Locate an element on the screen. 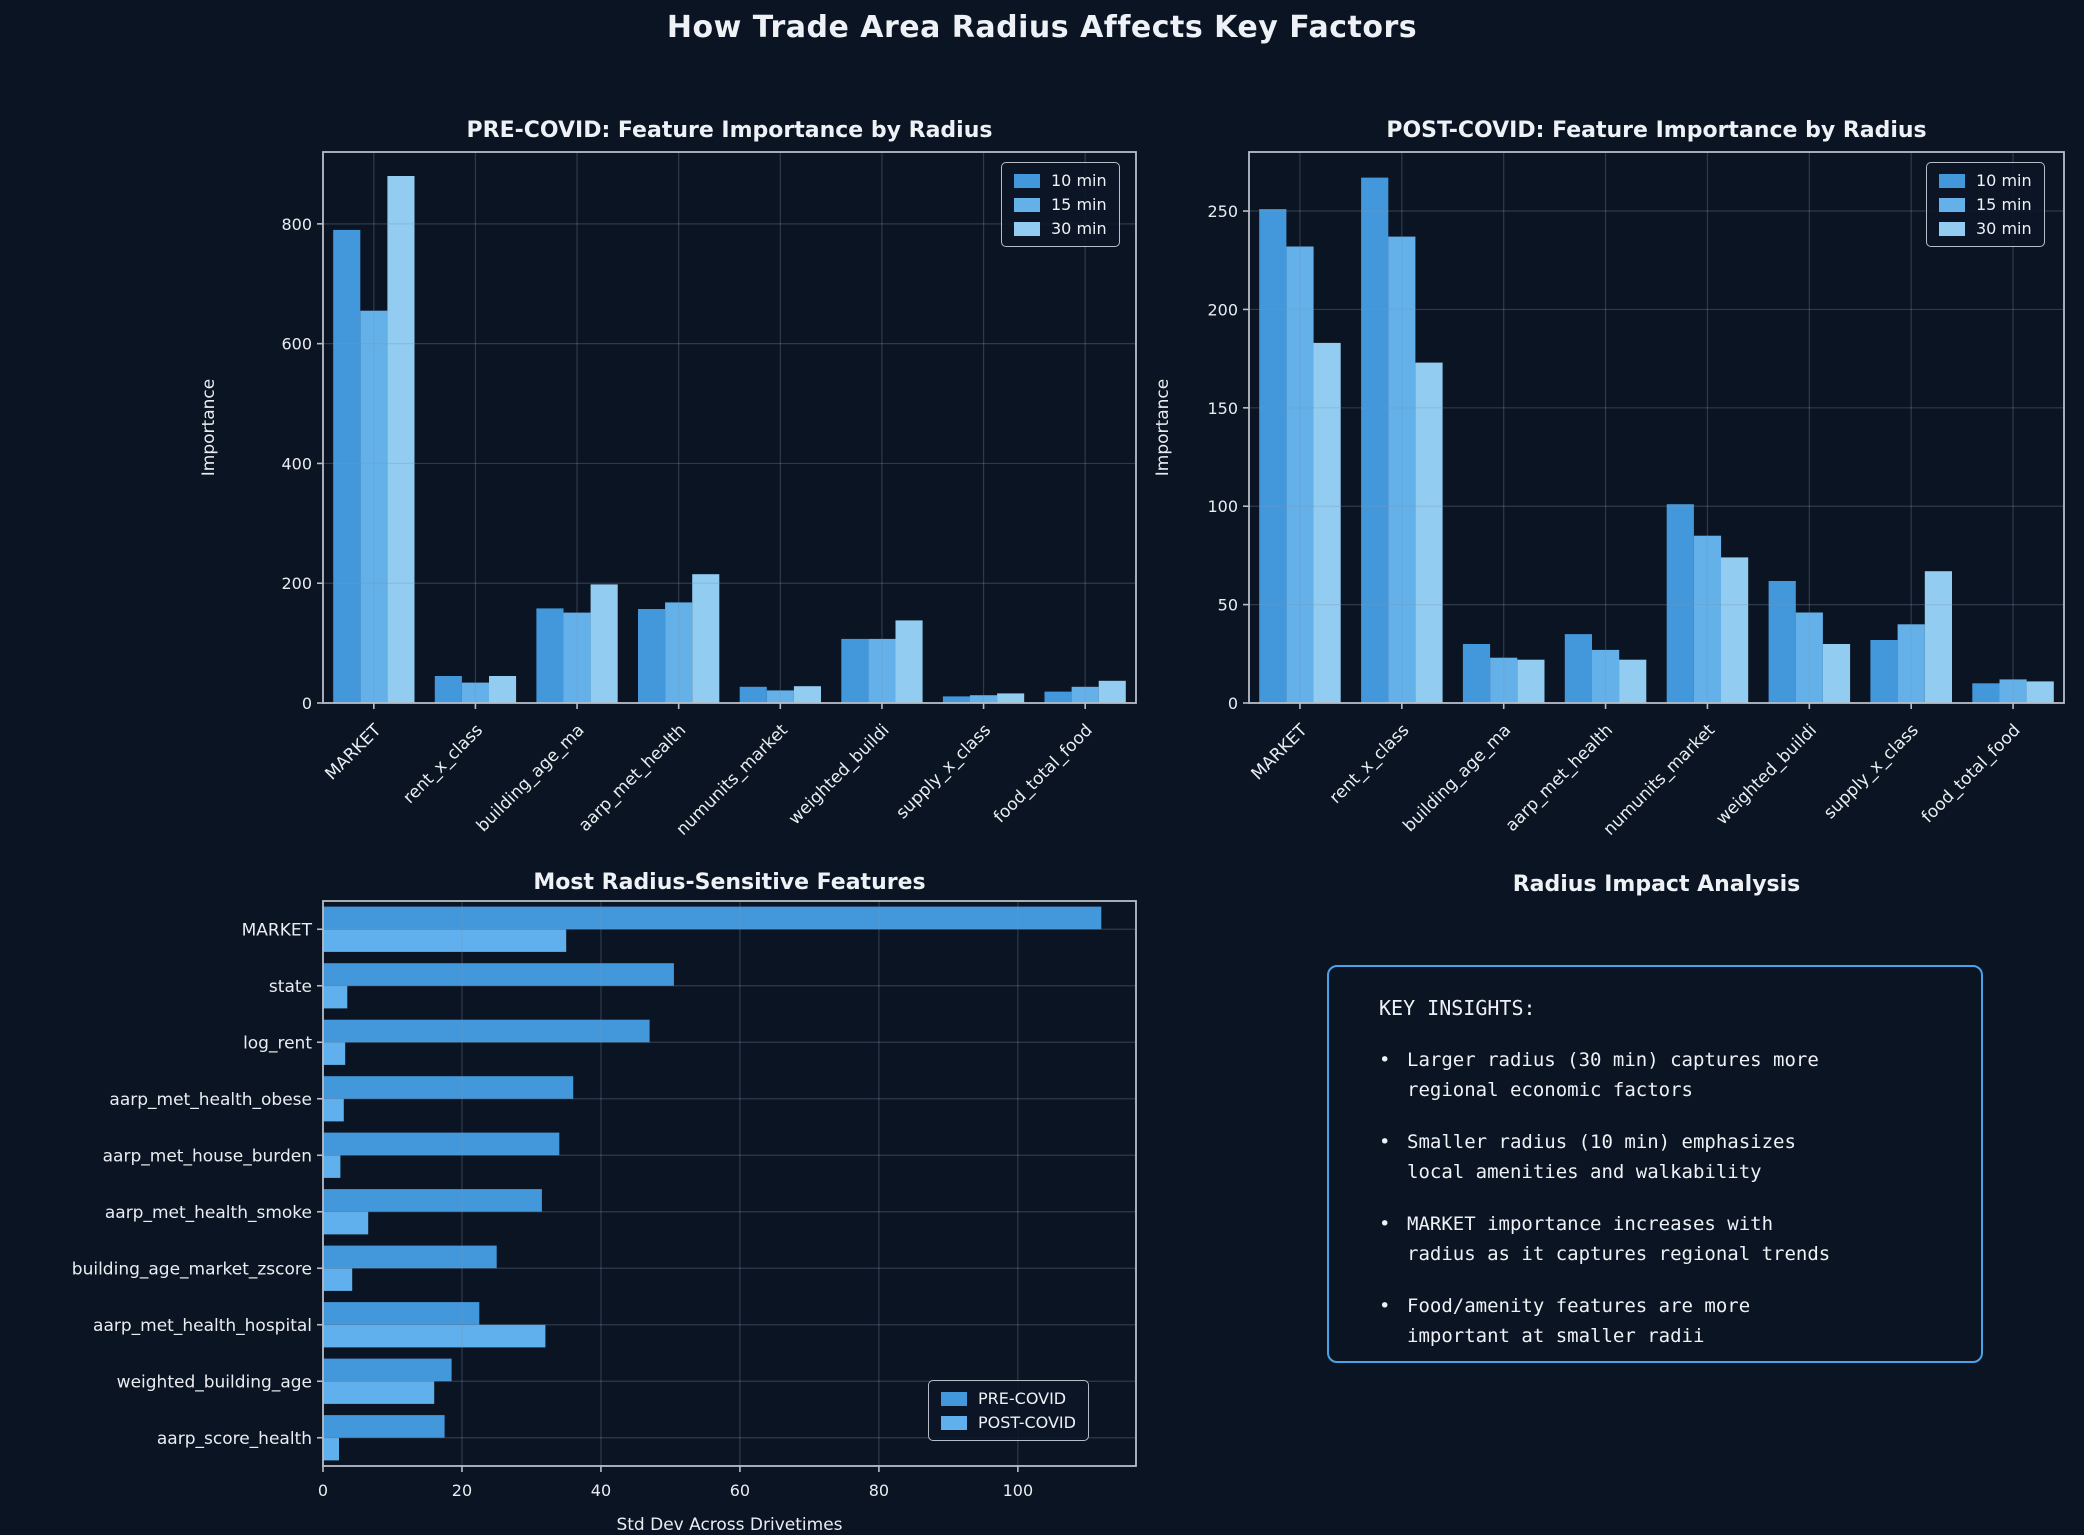 The height and width of the screenshot is (1535, 2084). svg-text: 40 is located at coordinates (601, 1490).